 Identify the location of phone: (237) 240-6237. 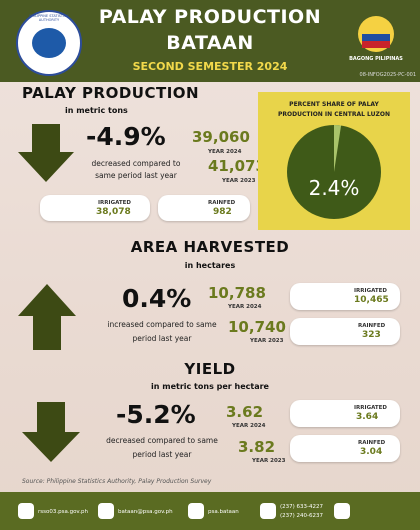
(302, 516).